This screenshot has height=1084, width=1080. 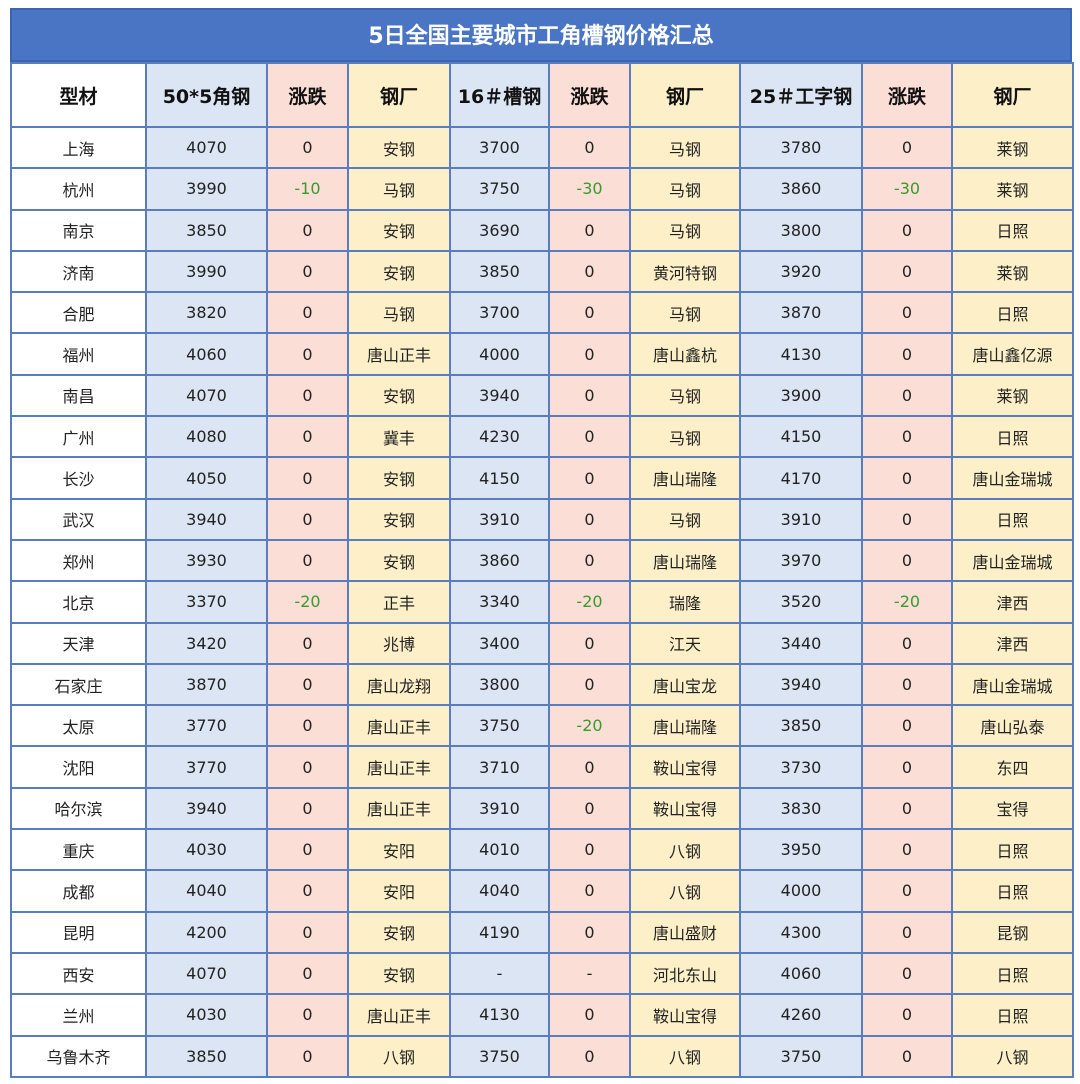 What do you see at coordinates (801, 1056) in the screenshot?
I see `ibeam-price-cell: 3750` at bounding box center [801, 1056].